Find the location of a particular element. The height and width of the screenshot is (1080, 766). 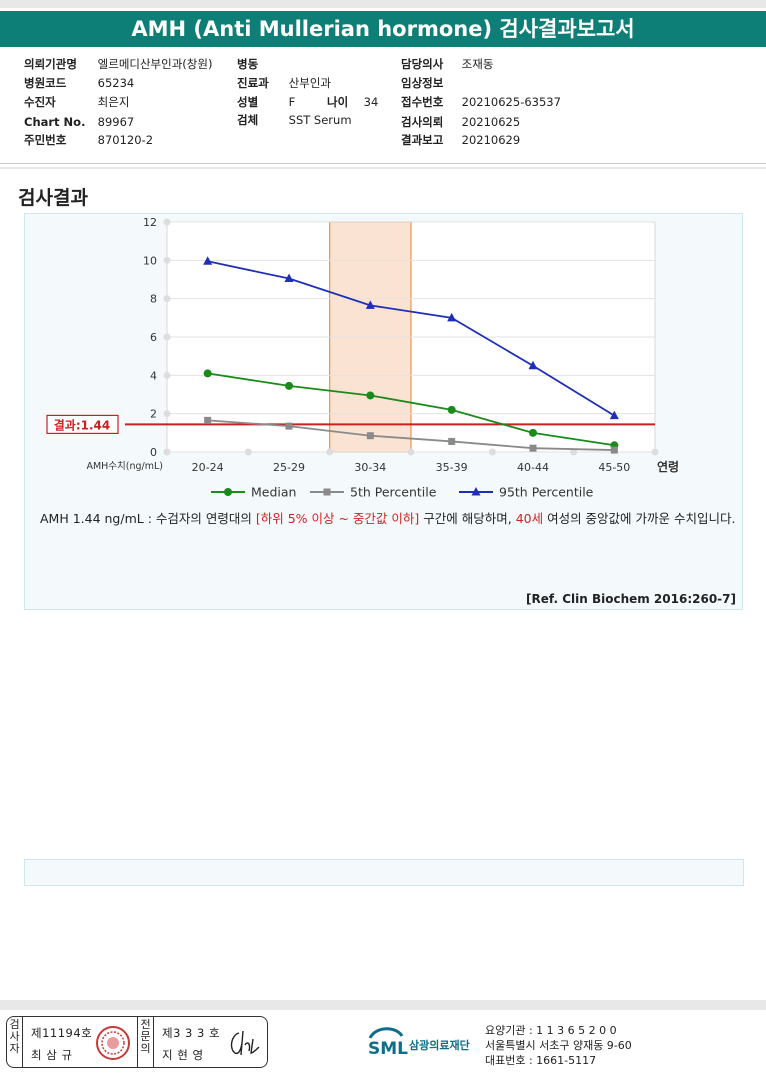

specialist-license: 제3 3 3 호 is located at coordinates (191, 1033).